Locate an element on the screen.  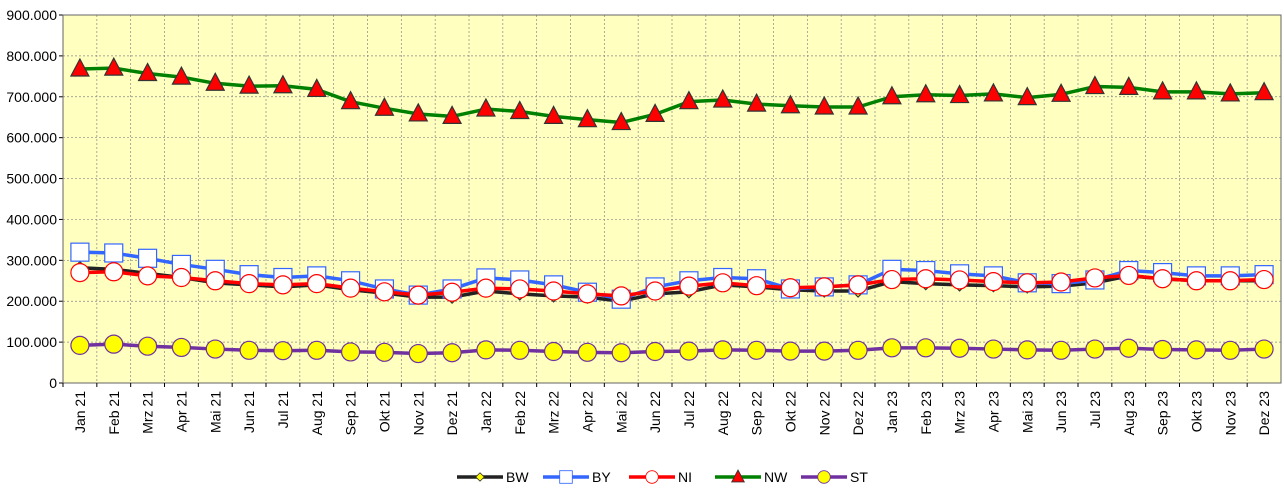
x-tick-label: Mrz 23 is located at coordinates (960, 412).